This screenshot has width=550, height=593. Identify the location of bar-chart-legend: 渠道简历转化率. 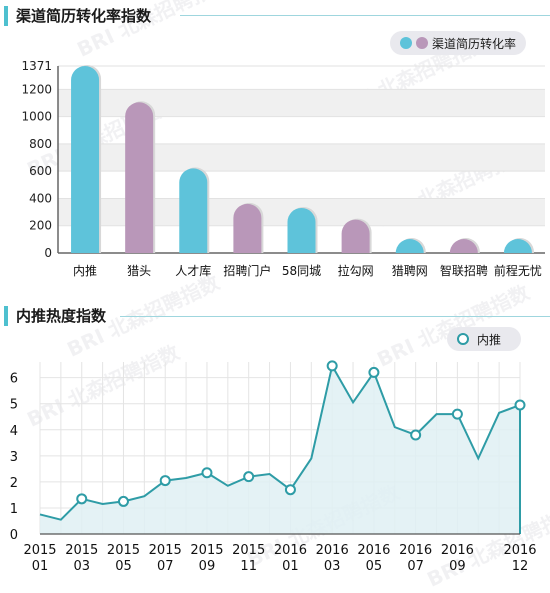
(458, 43).